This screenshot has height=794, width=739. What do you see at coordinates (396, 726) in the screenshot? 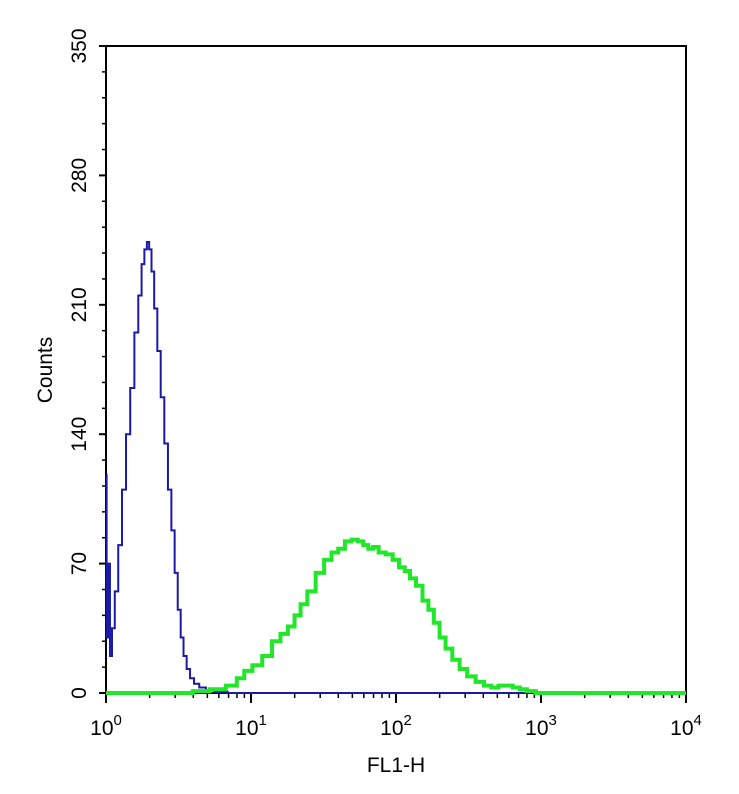
I see `x-tick-label: 10²` at bounding box center [396, 726].